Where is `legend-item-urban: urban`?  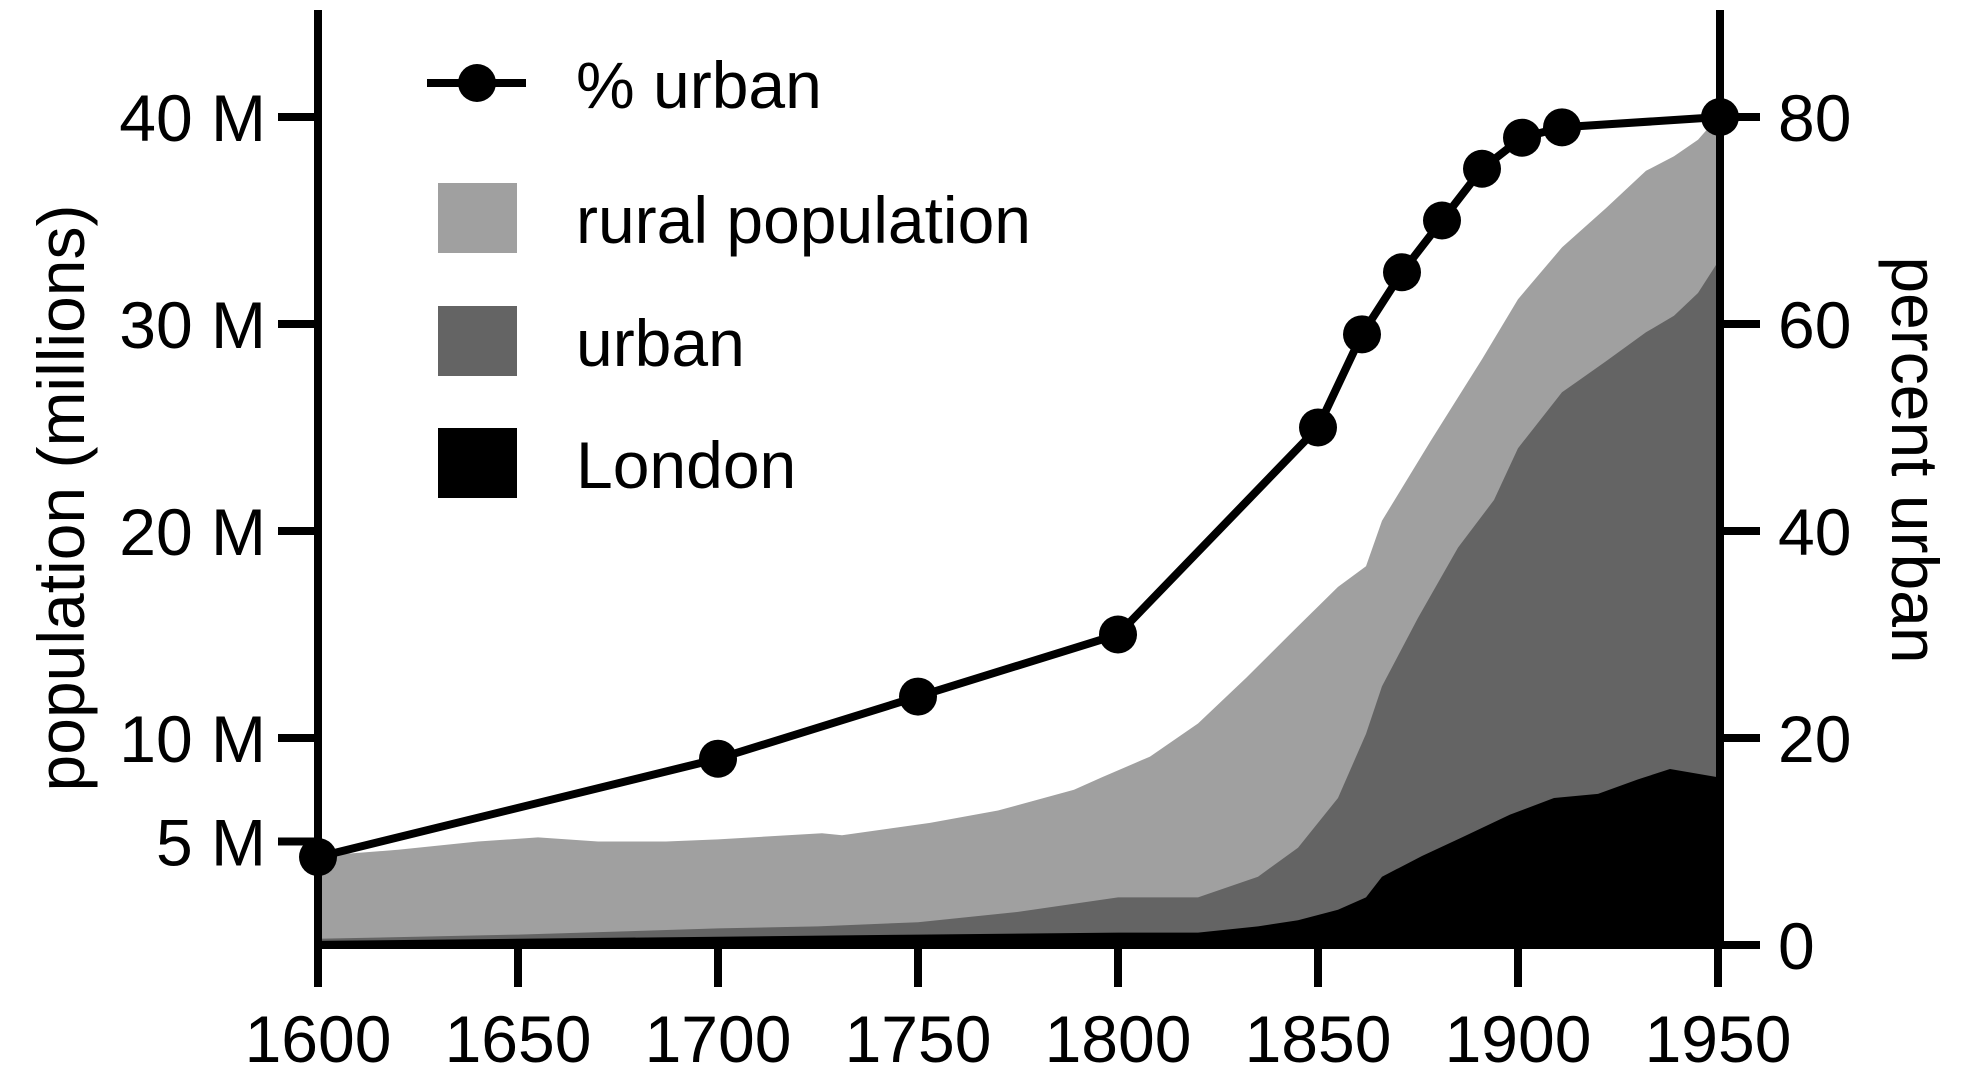
legend-item-urban: urban is located at coordinates (591, 343).